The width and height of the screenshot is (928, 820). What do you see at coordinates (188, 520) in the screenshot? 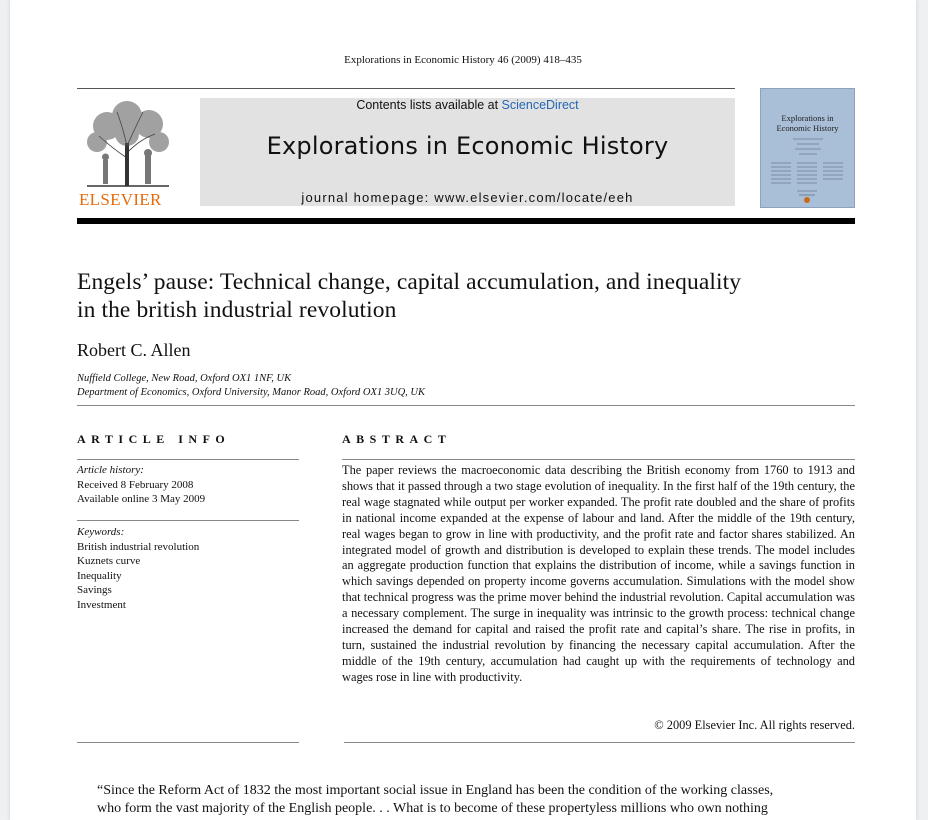
I see `keywords-rule` at bounding box center [188, 520].